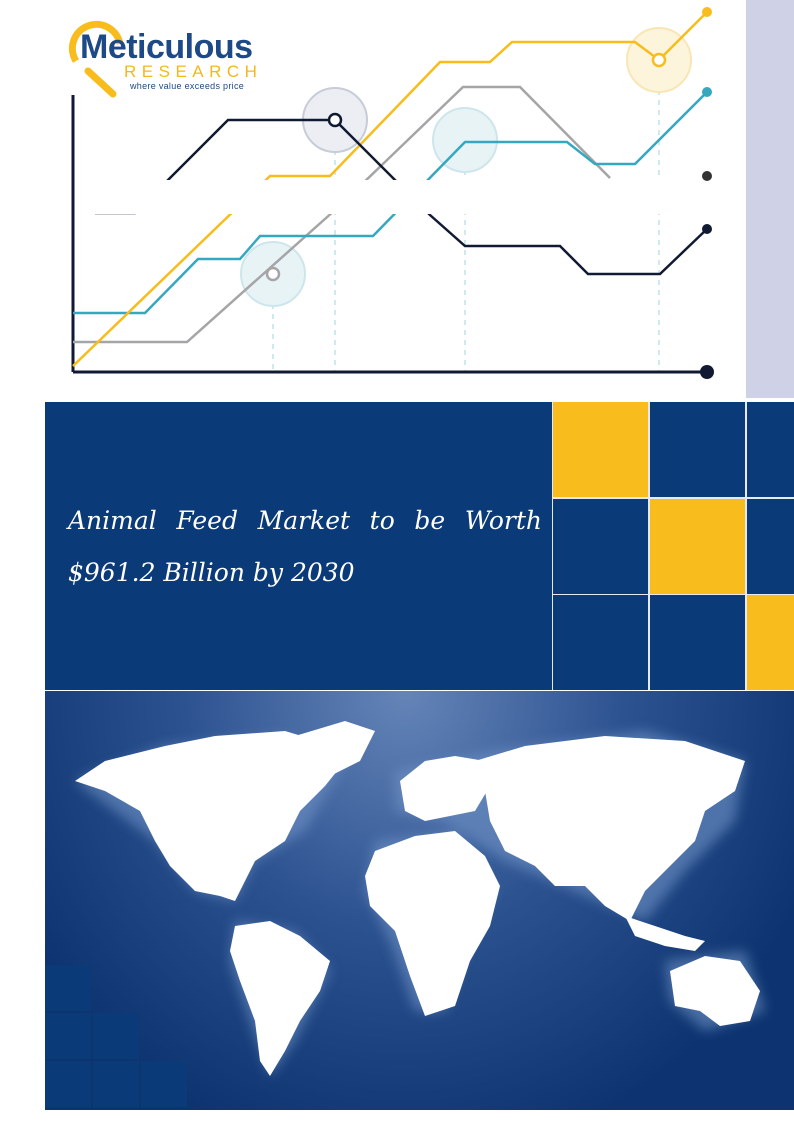 This screenshot has width=794, height=1123. What do you see at coordinates (445, 788) in the screenshot?
I see `europe` at bounding box center [445, 788].